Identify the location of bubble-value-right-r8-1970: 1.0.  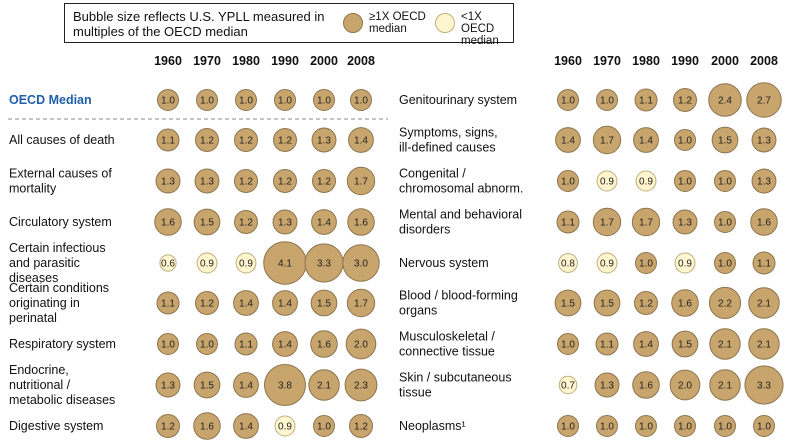
(607, 427).